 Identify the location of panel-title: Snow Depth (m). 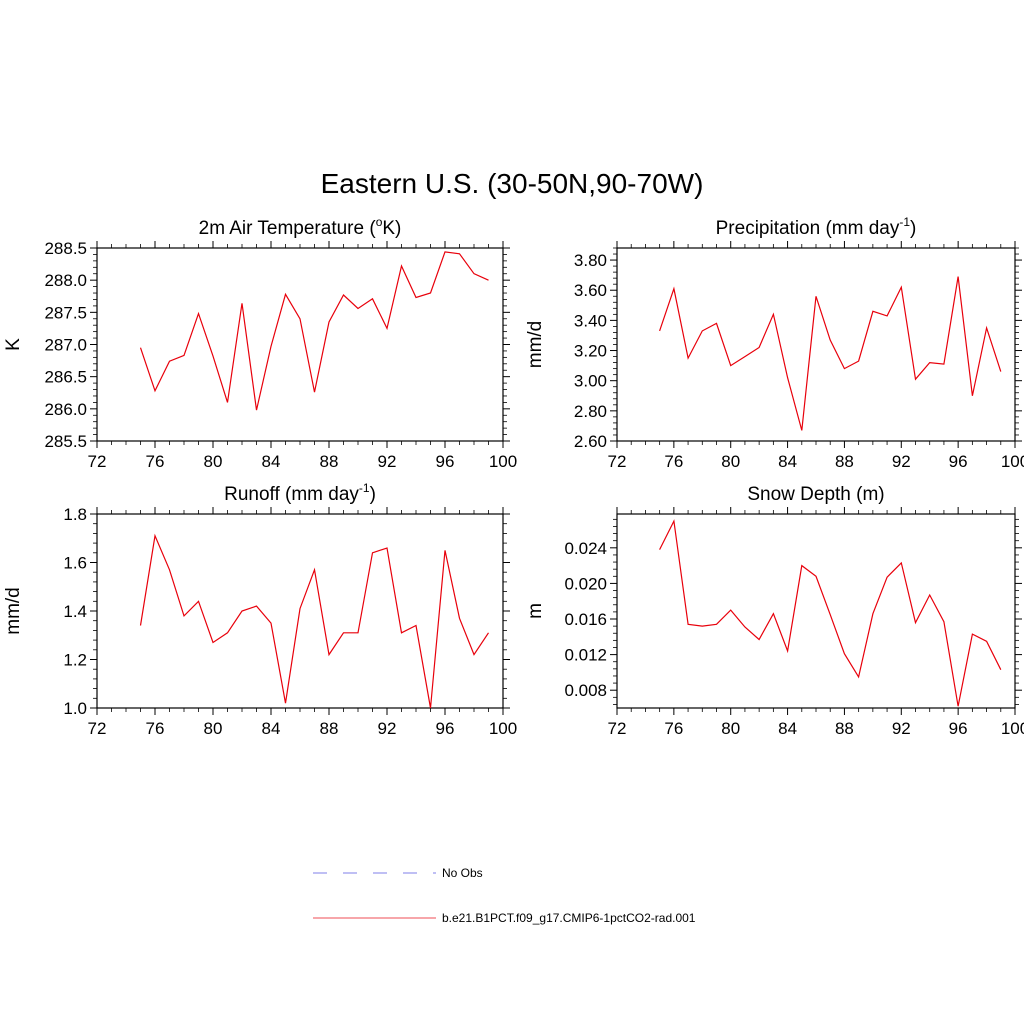
(815, 494).